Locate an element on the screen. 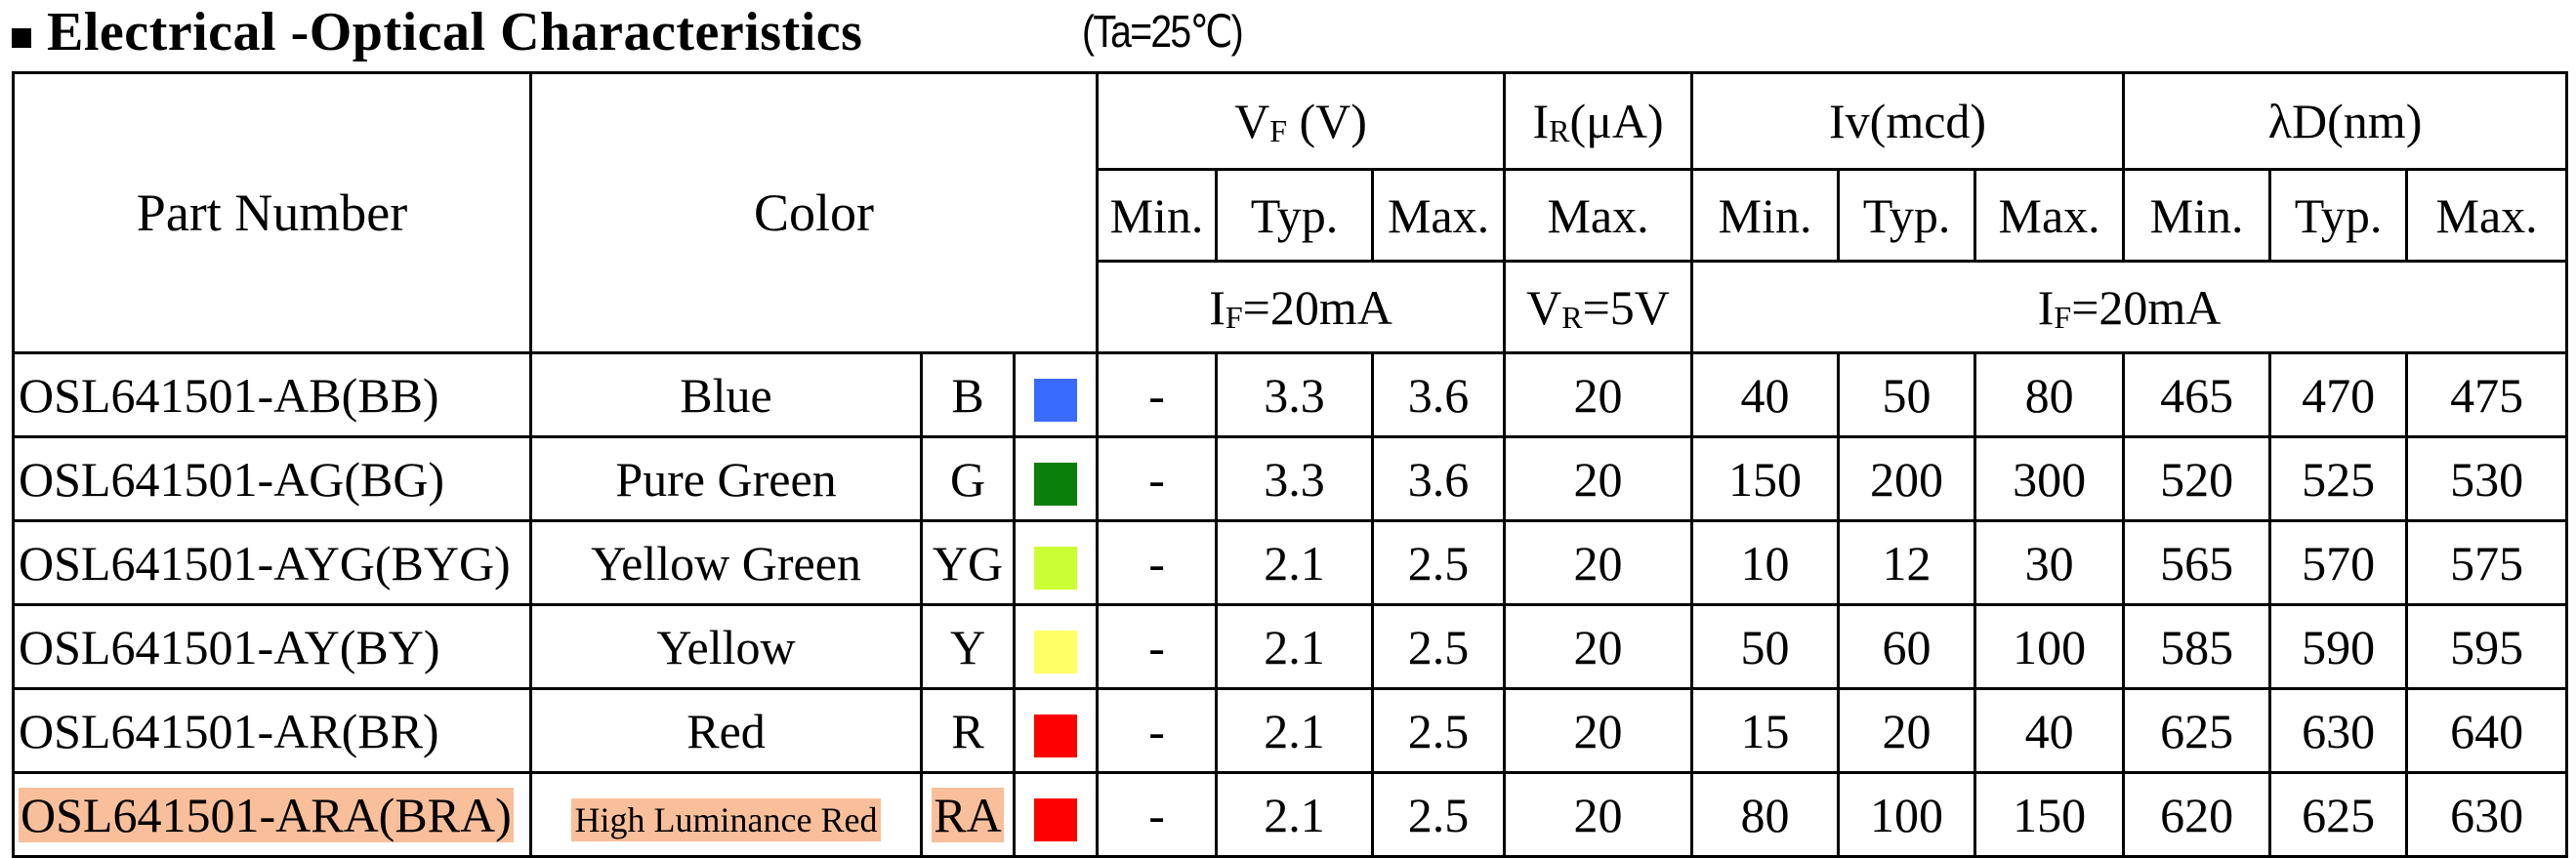 Image resolution: width=2576 pixels, height=858 pixels. color-name-cell: Yellow Green is located at coordinates (726, 562).